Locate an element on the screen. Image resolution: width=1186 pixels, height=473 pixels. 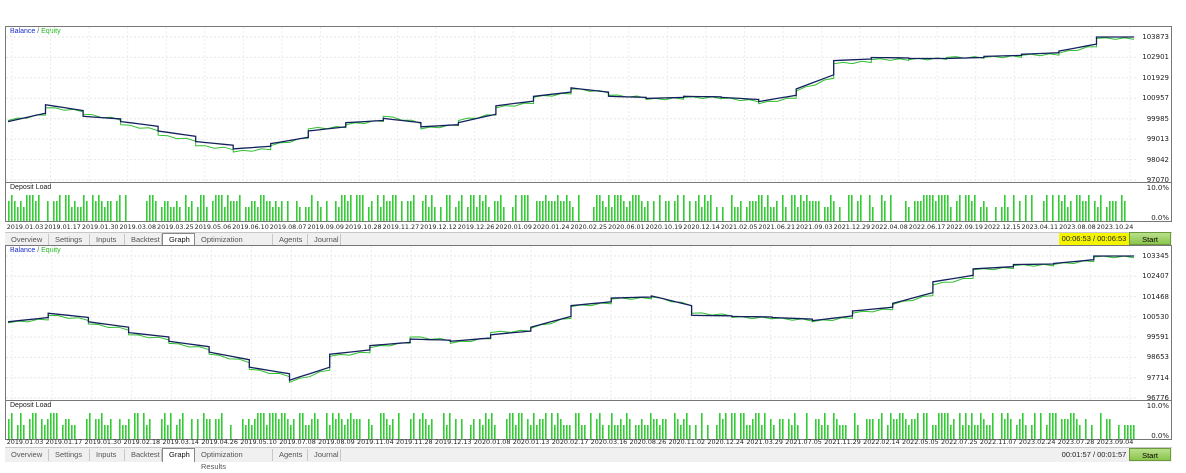
start-button-1: Start is located at coordinates (1150, 238).